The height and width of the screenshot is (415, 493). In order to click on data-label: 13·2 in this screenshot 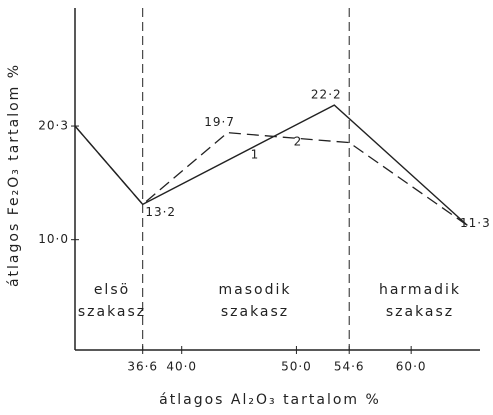, I will do `click(160, 212)`.